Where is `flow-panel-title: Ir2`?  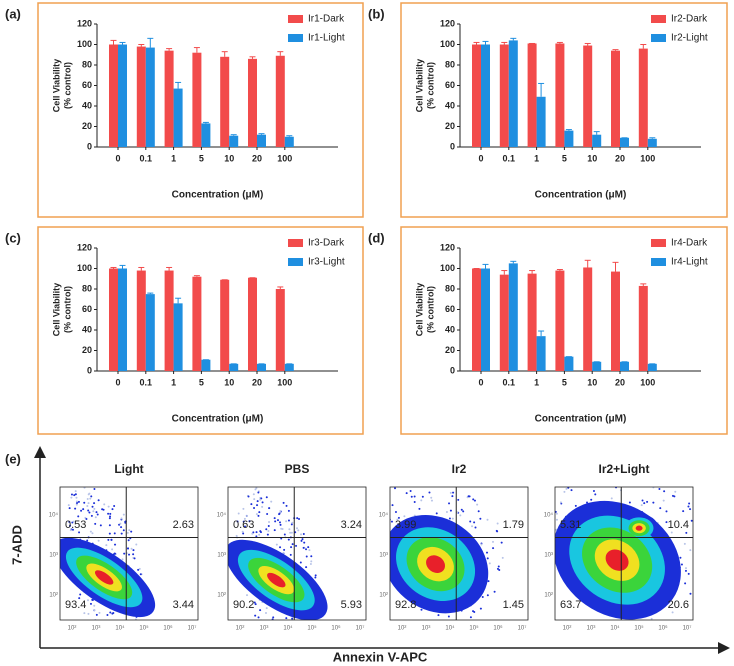 flow-panel-title: Ir2 is located at coordinates (459, 469).